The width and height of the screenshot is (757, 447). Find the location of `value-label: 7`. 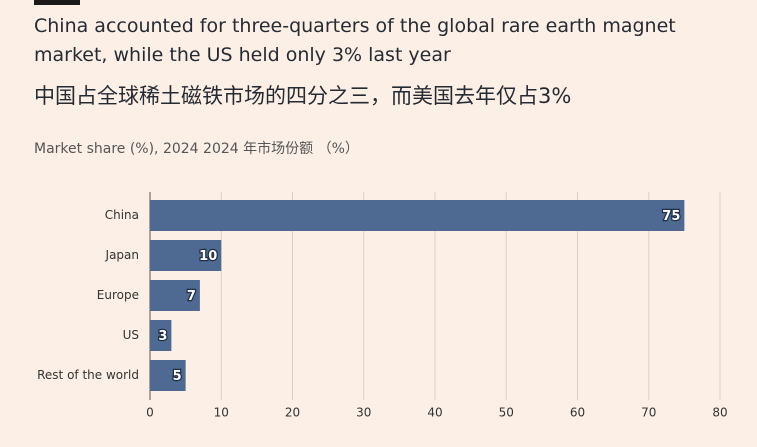

value-label: 7 is located at coordinates (191, 296).